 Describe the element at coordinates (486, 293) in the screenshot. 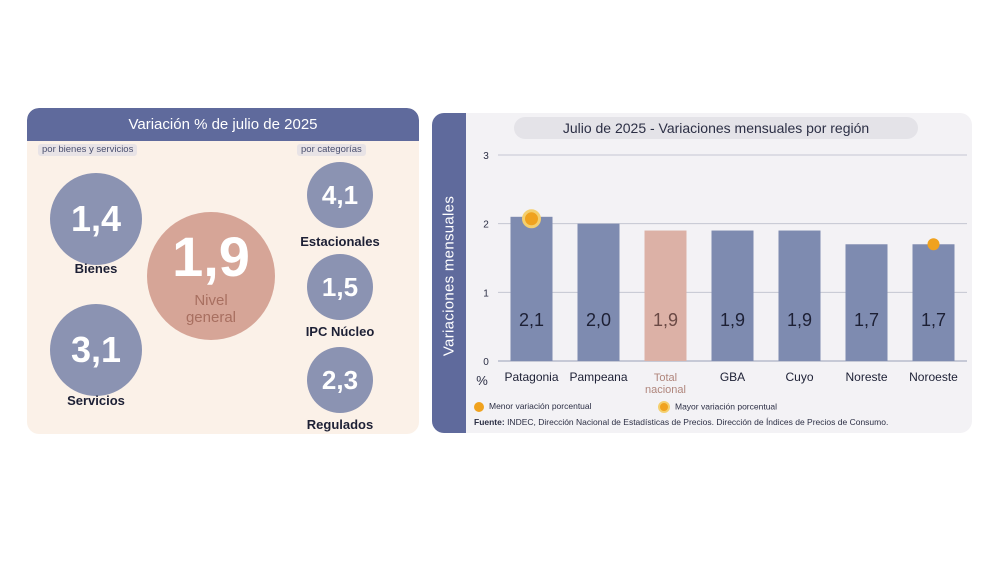

I see `y-tick-label: 1` at that location.